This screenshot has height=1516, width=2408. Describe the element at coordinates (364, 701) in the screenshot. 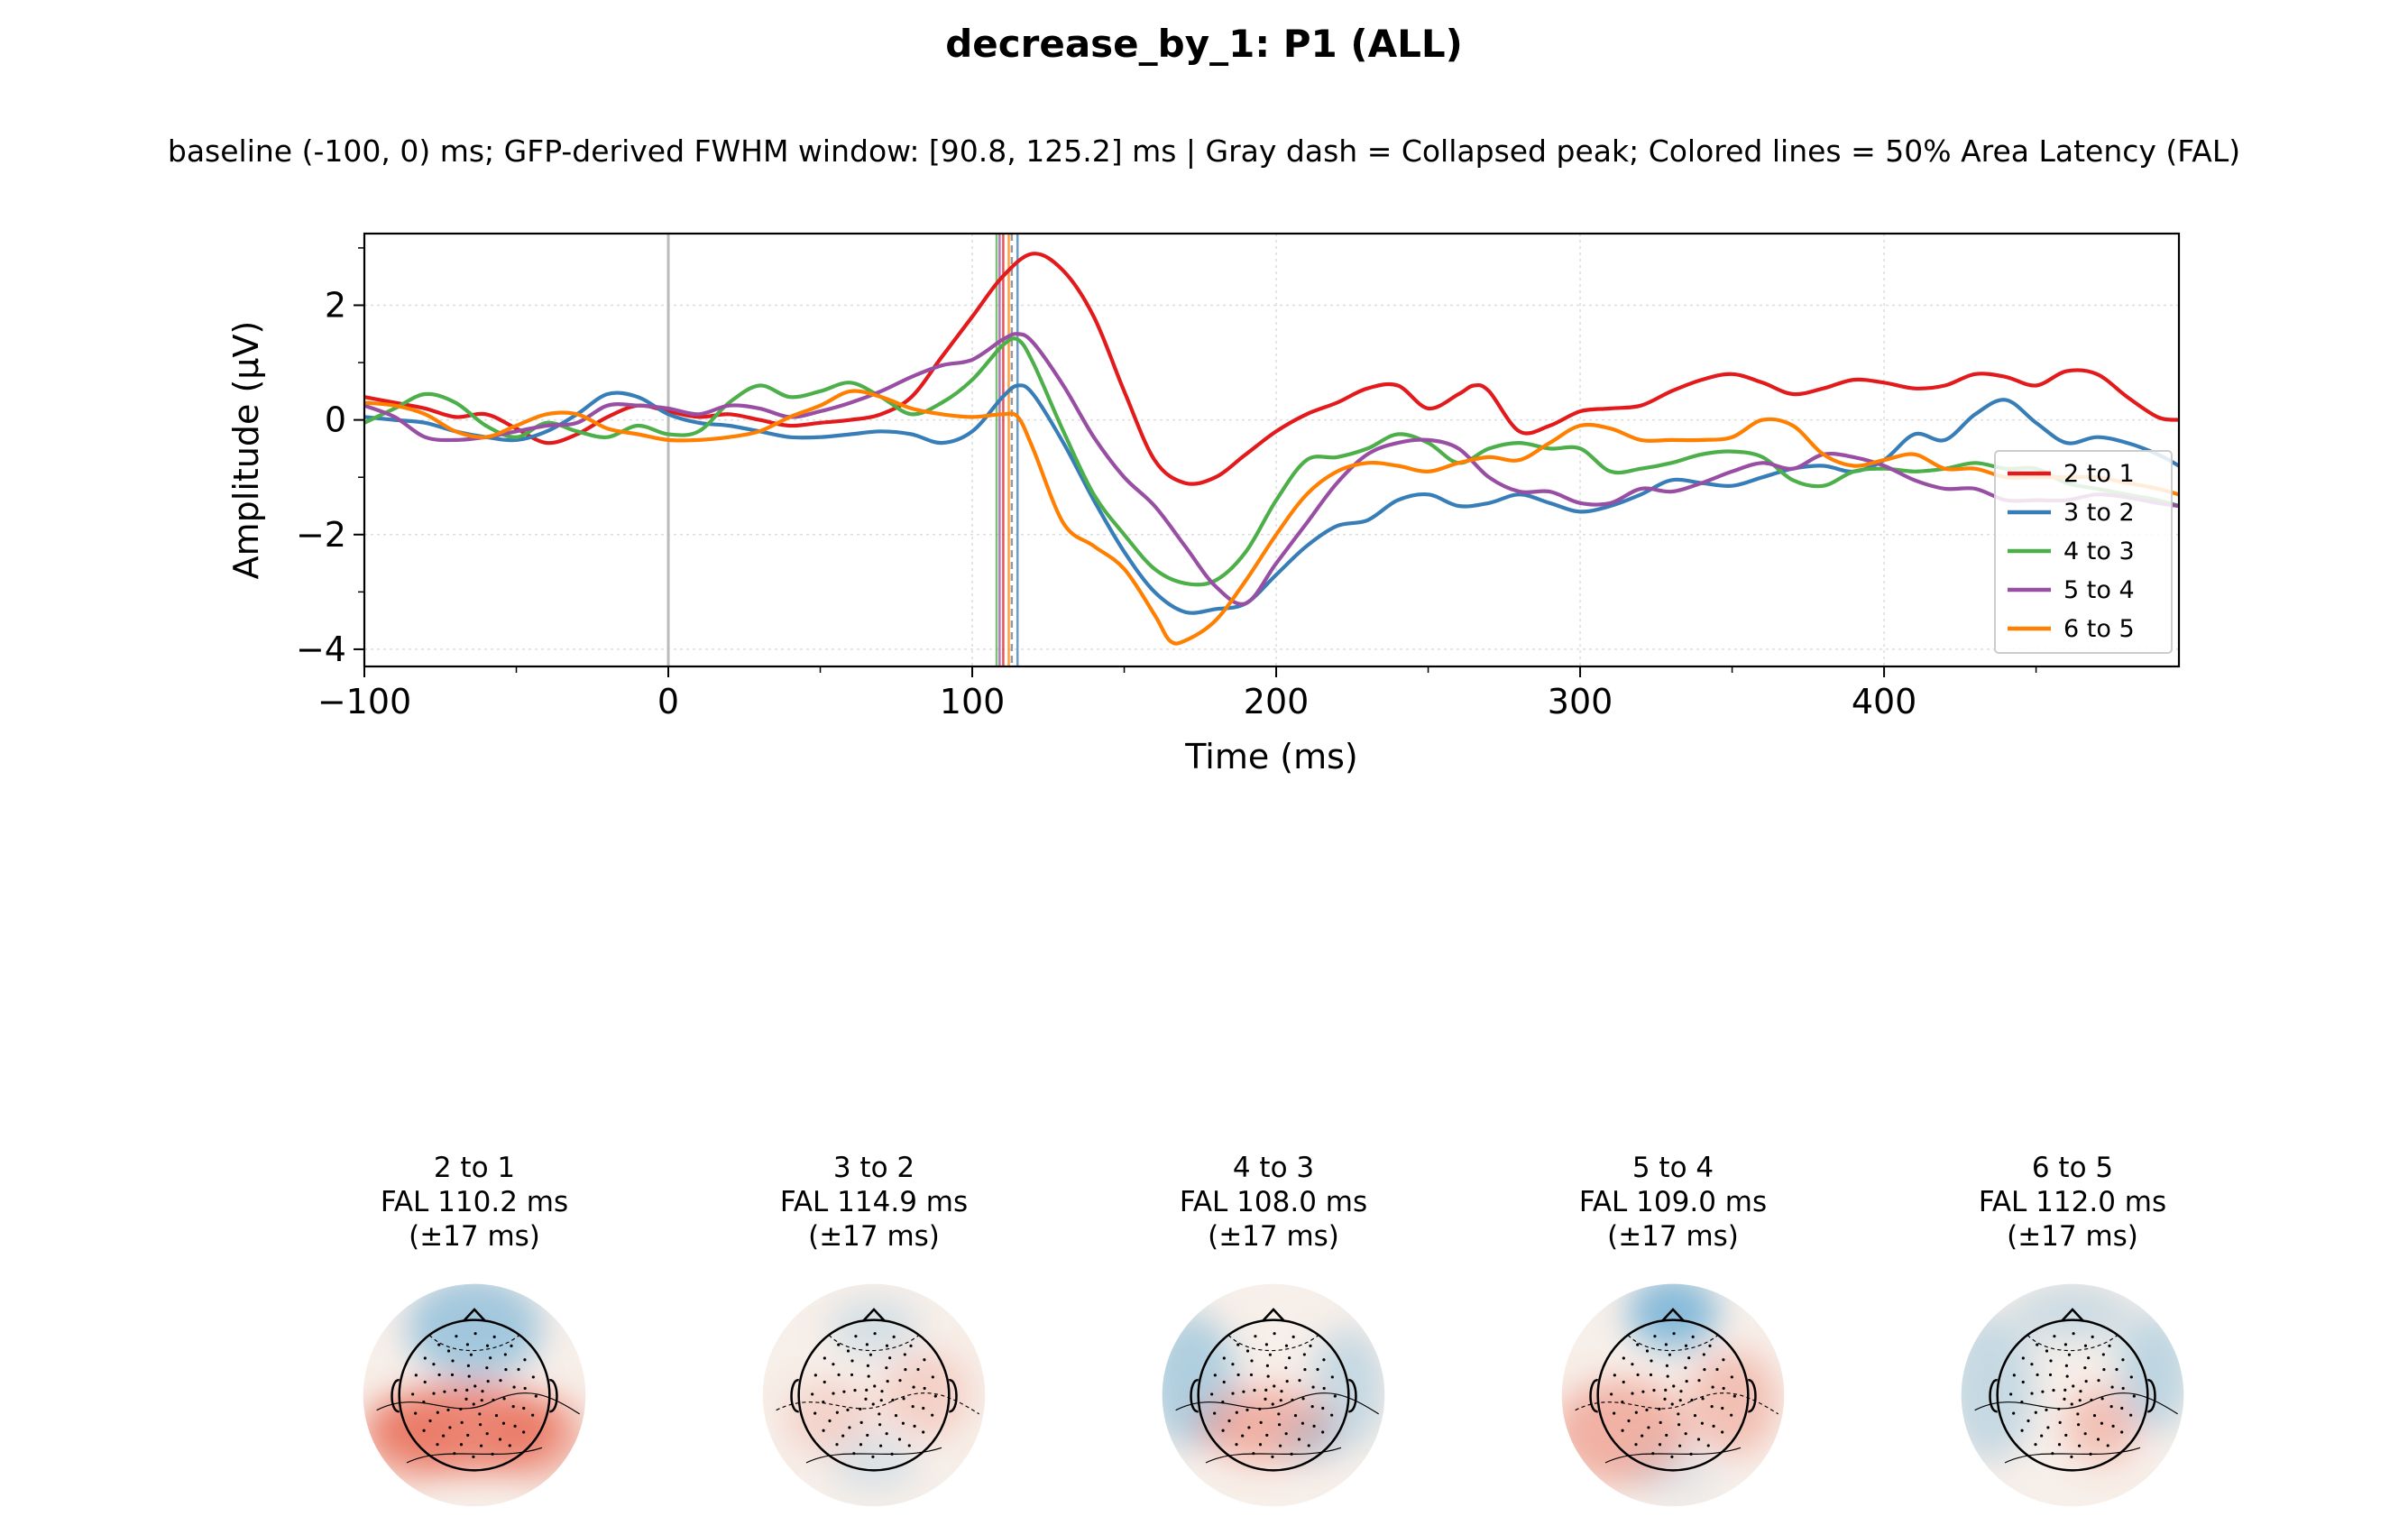

I see `x-tick-label: −100` at that location.